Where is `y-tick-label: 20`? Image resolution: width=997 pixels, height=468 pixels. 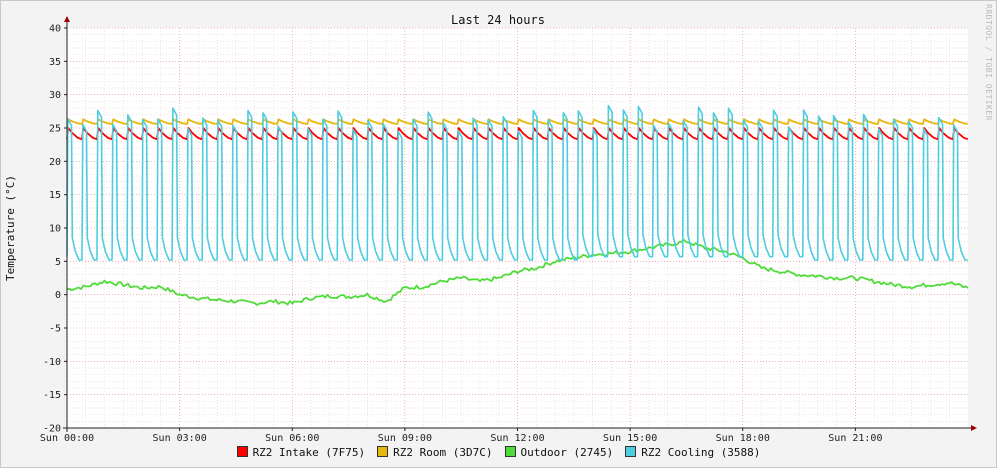 y-tick-label: 20 is located at coordinates (55, 162).